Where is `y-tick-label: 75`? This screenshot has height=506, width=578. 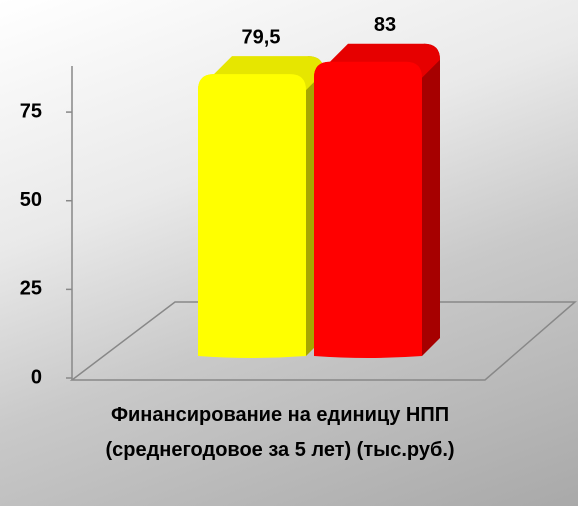
y-tick-label: 75 is located at coordinates (31, 111).